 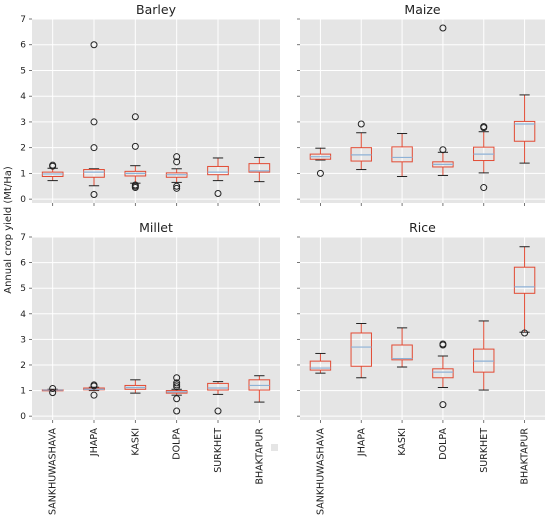 What do you see at coordinates (443, 444) in the screenshot?
I see `x-tick-label: DOLPA` at bounding box center [443, 444].